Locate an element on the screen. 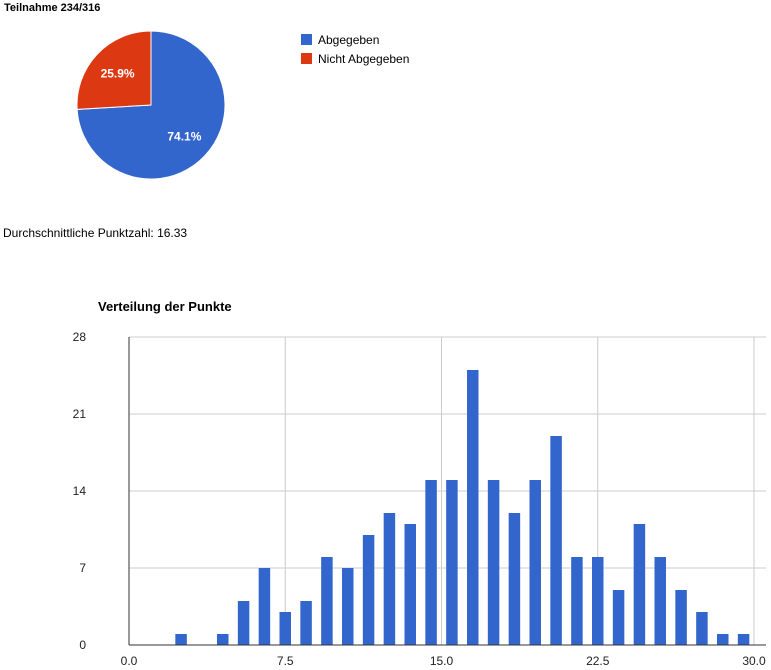 The height and width of the screenshot is (670, 771). legend-item-2: Nicht Abgegeben is located at coordinates (355, 58).